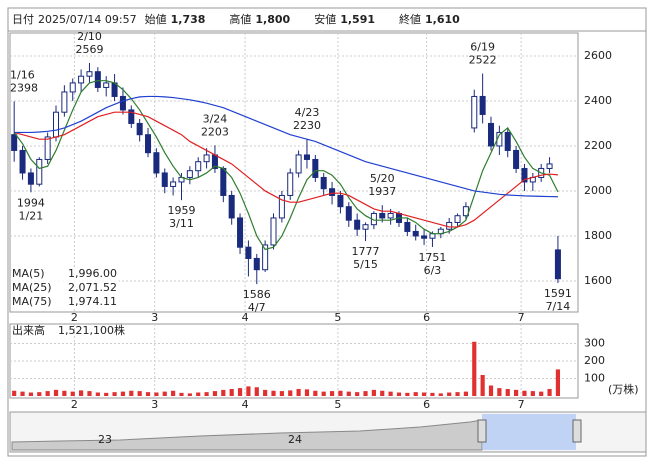 Image resolution: width=653 pixels, height=474 pixels. I want to click on header-label: 始値, so click(156, 19).